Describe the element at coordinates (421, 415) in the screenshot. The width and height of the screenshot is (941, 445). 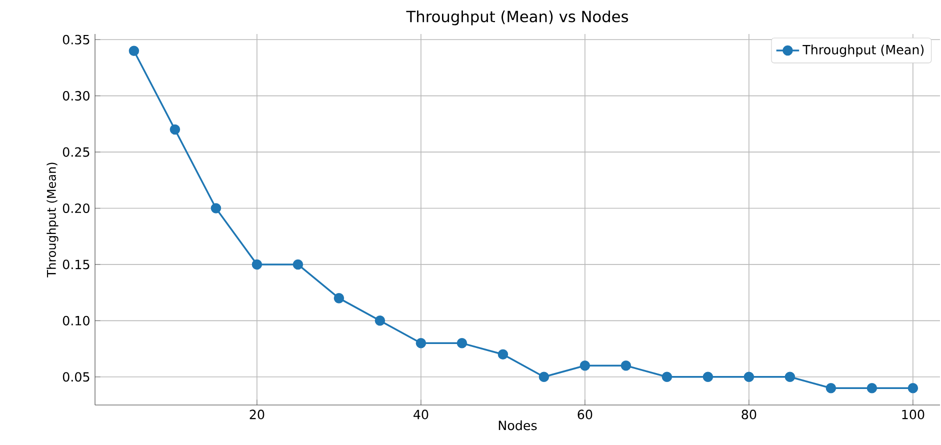
I see `x-tick-label: 40` at that location.